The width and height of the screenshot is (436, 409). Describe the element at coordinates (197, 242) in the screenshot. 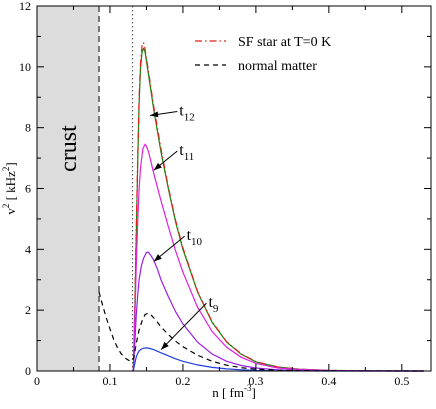

I see `annotation-label-sub: 10` at that location.